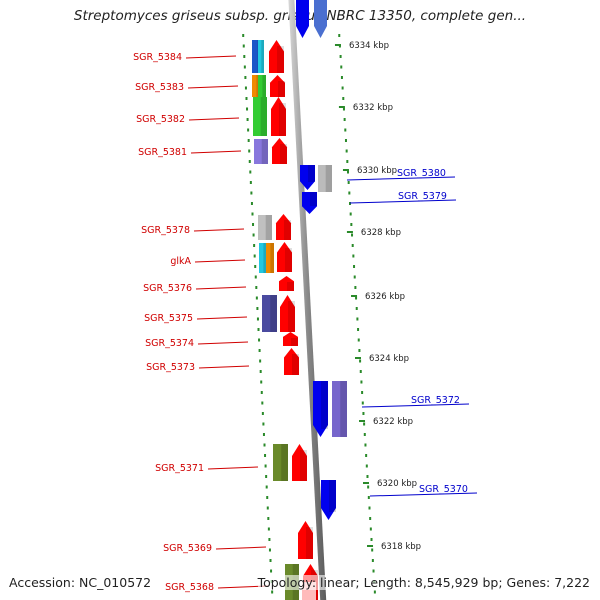 This screenshot has width=600, height=600. I want to click on forward-gene-label: SGR_5383, so click(159, 87).